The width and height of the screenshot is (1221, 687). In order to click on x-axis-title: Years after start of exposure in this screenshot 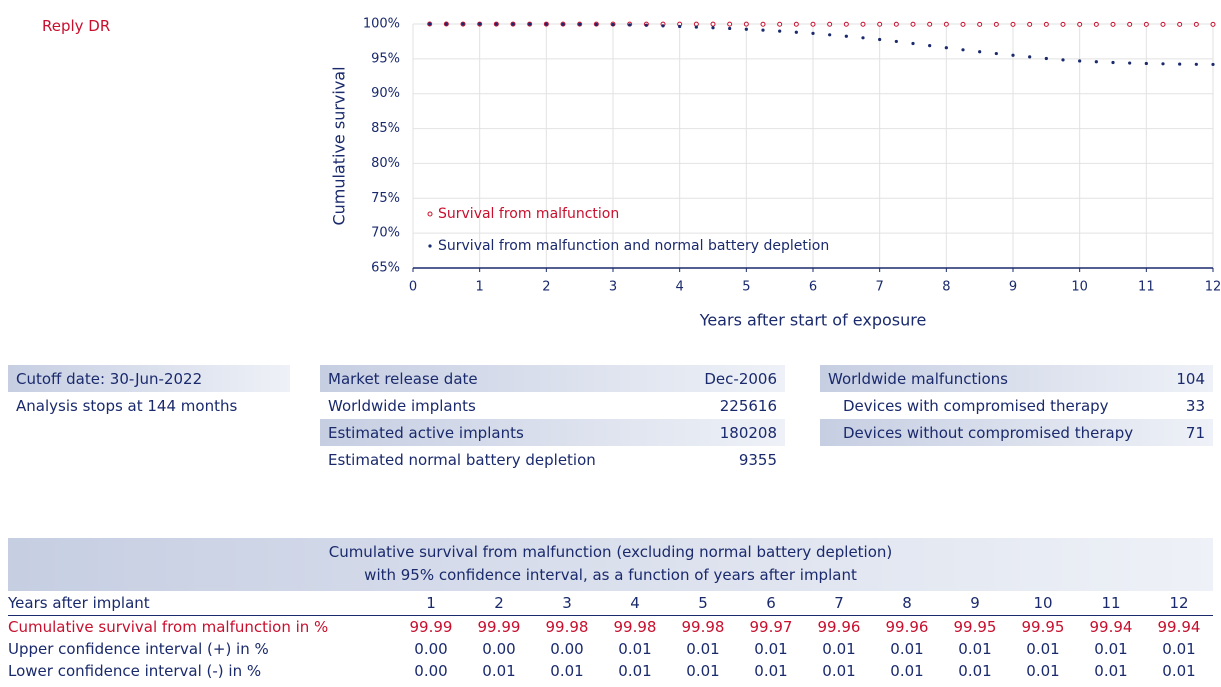, I will do `click(813, 320)`.